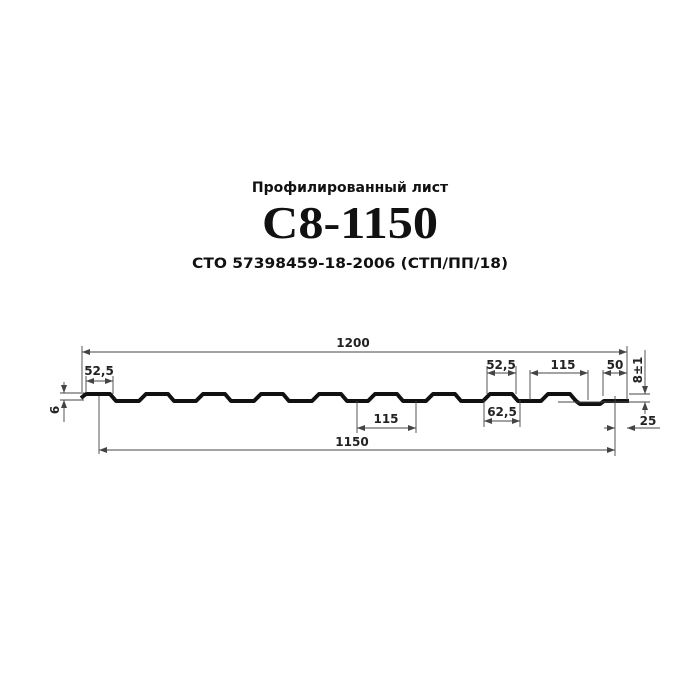 Image resolution: width=700 pixels, height=700 pixels. Describe the element at coordinates (562, 365) in the screenshot. I see `dim-pitch-top: 115` at that location.